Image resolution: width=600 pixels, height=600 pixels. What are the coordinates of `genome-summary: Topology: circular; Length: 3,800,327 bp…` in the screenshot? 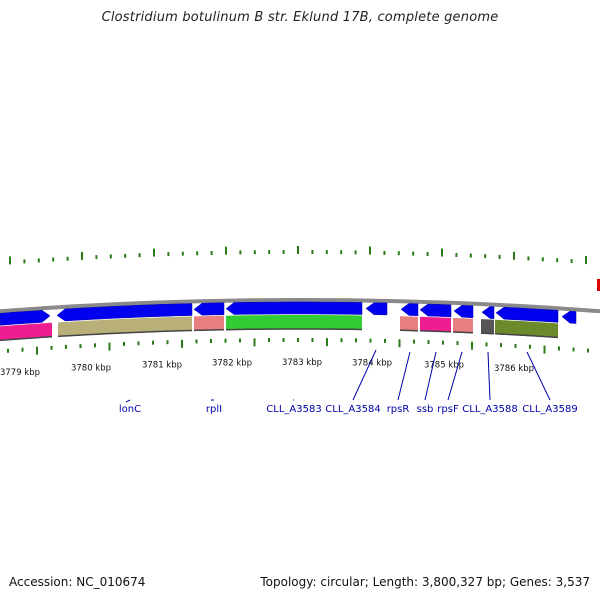 It's located at (425, 582).